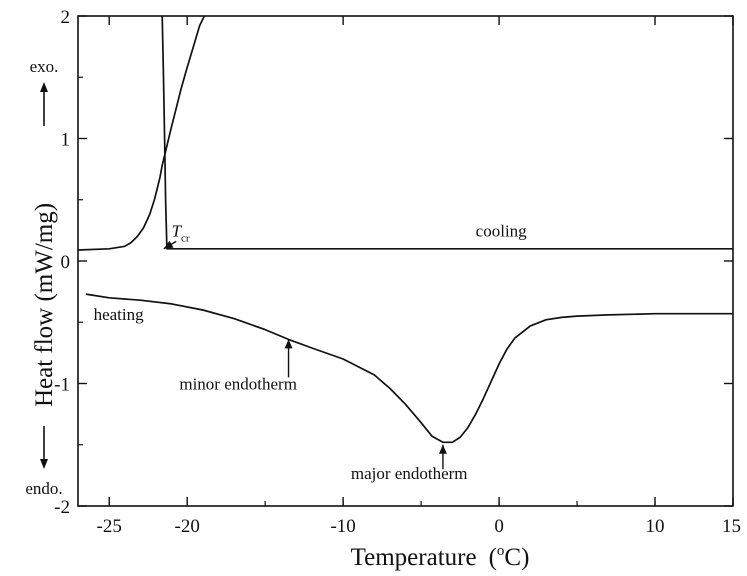 The width and height of the screenshot is (747, 576). I want to click on y-tick-label: 0, so click(66, 262).